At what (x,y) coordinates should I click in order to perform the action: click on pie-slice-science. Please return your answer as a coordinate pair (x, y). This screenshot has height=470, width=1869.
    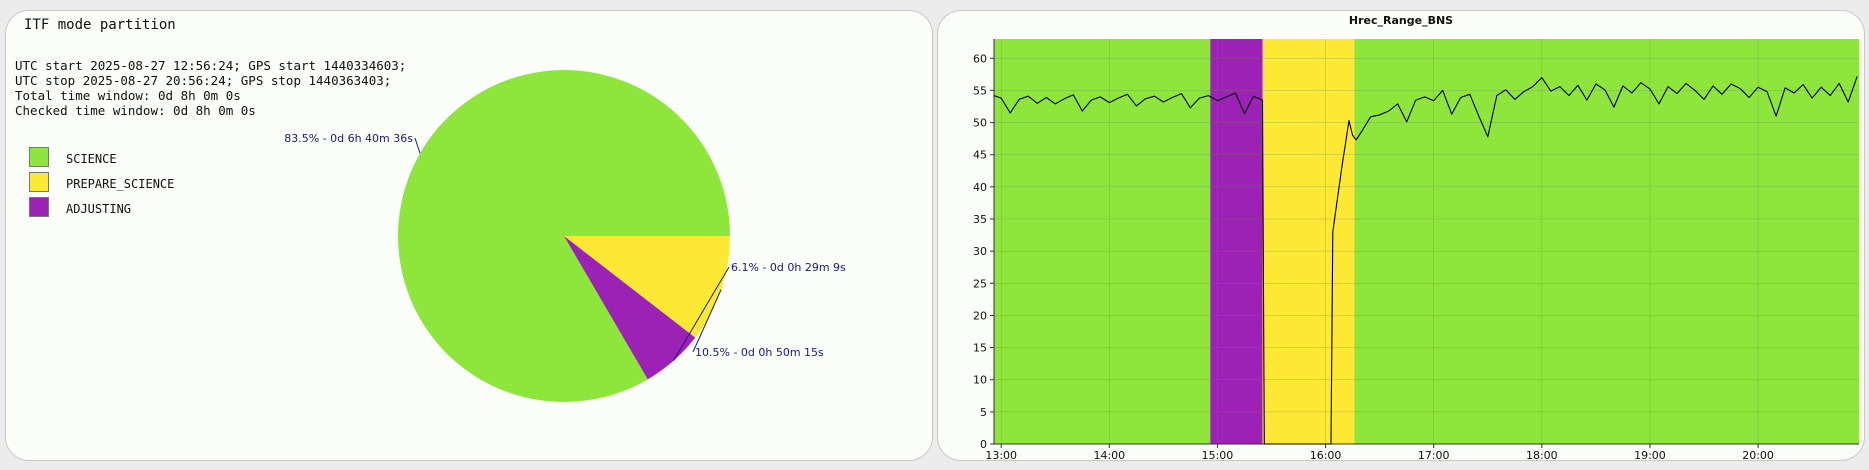
    Looking at the image, I should click on (563, 236).